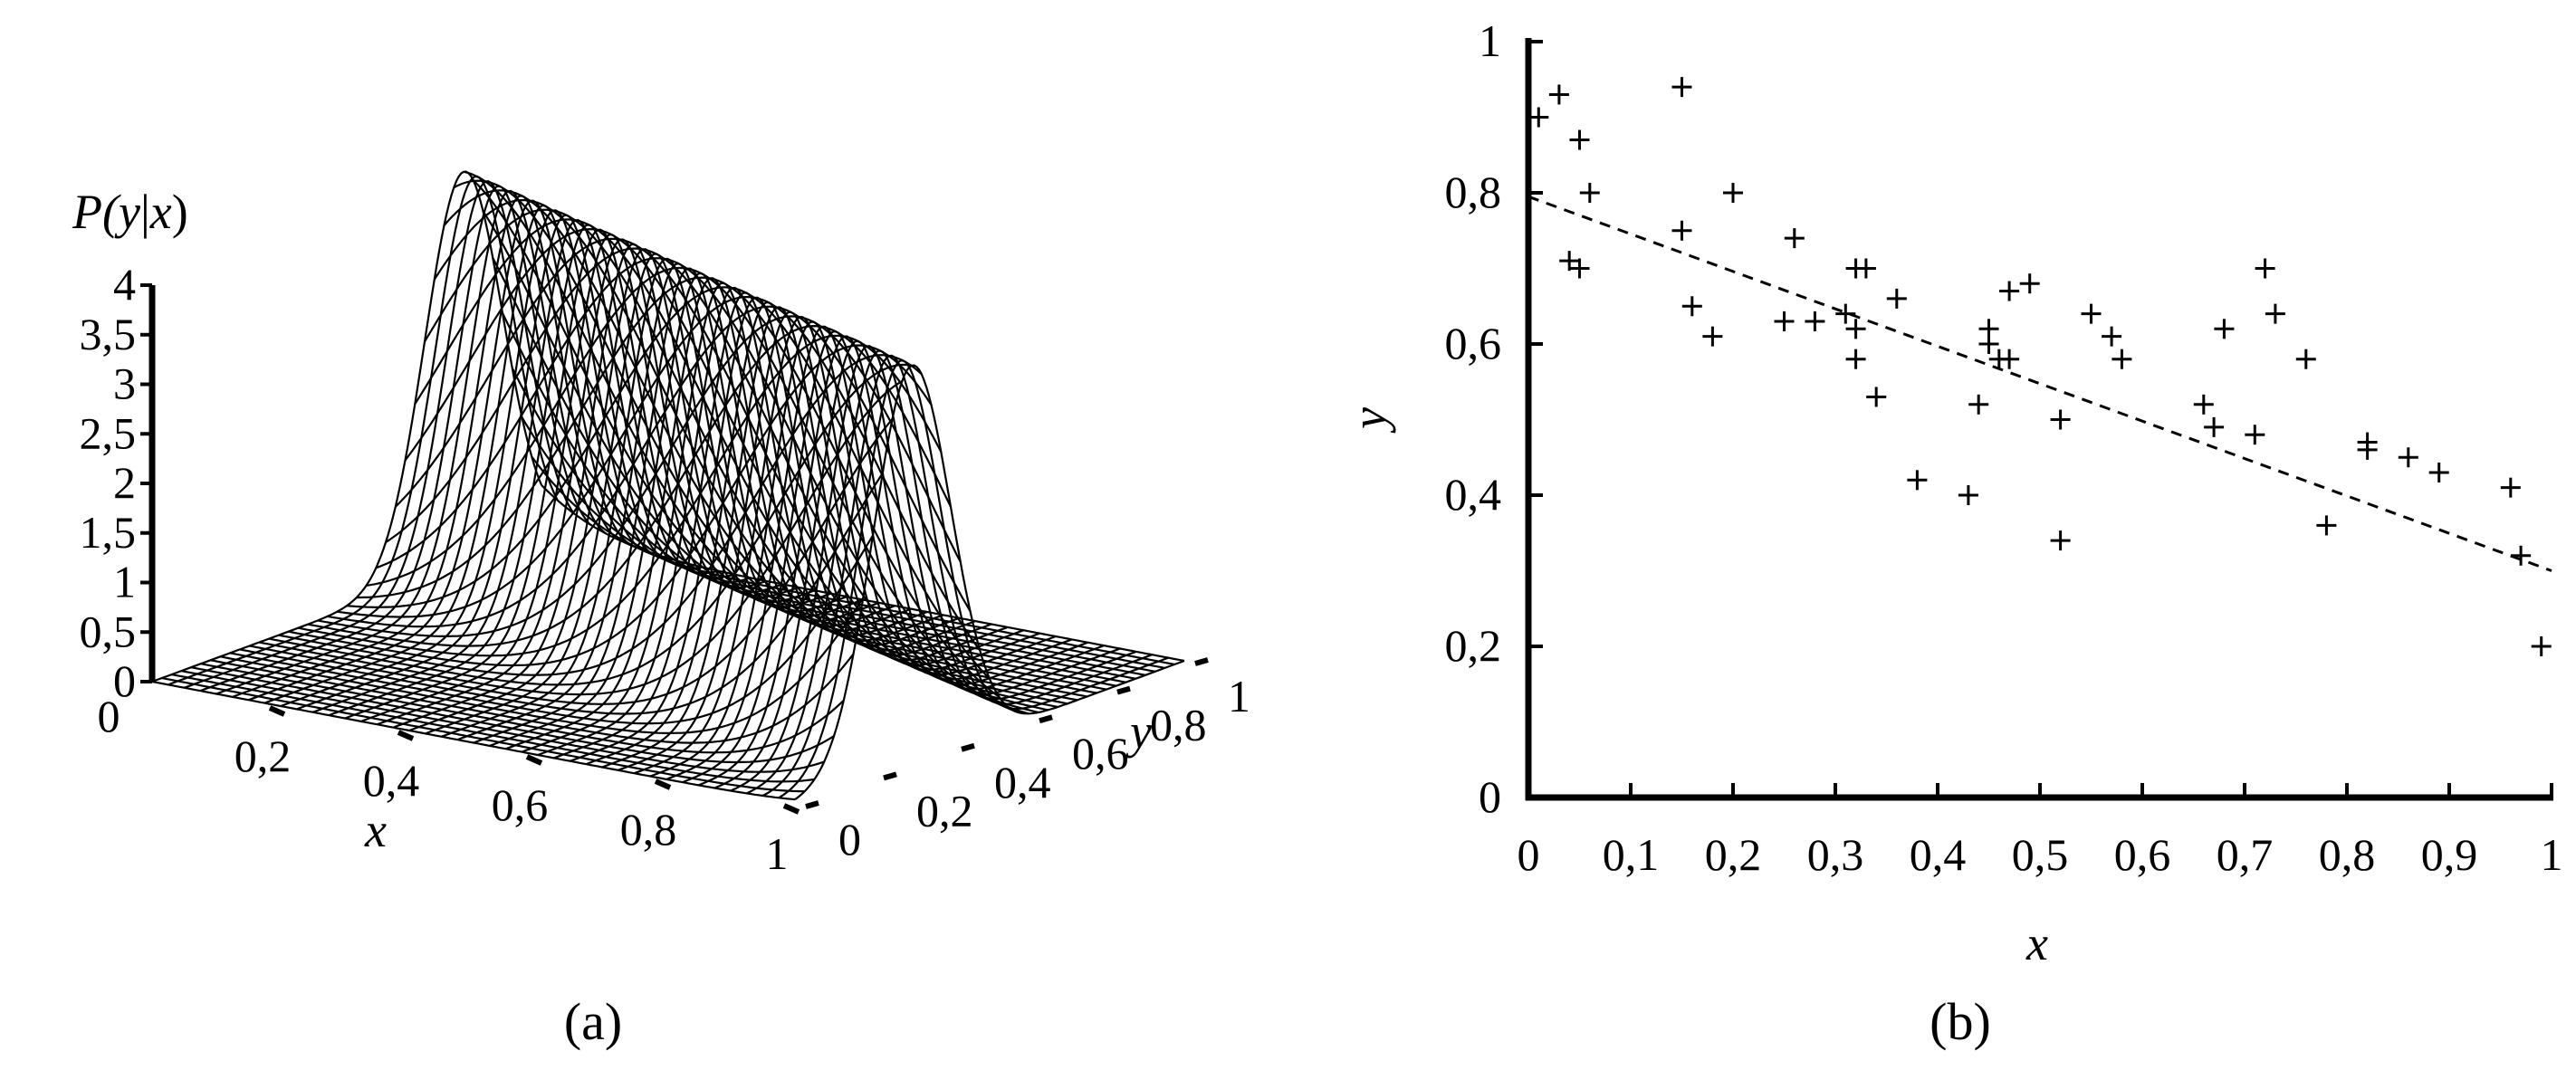 This screenshot has height=1070, width=2576. What do you see at coordinates (1631, 854) in the screenshot?
I see `x-tick-label: 0,1` at bounding box center [1631, 854].